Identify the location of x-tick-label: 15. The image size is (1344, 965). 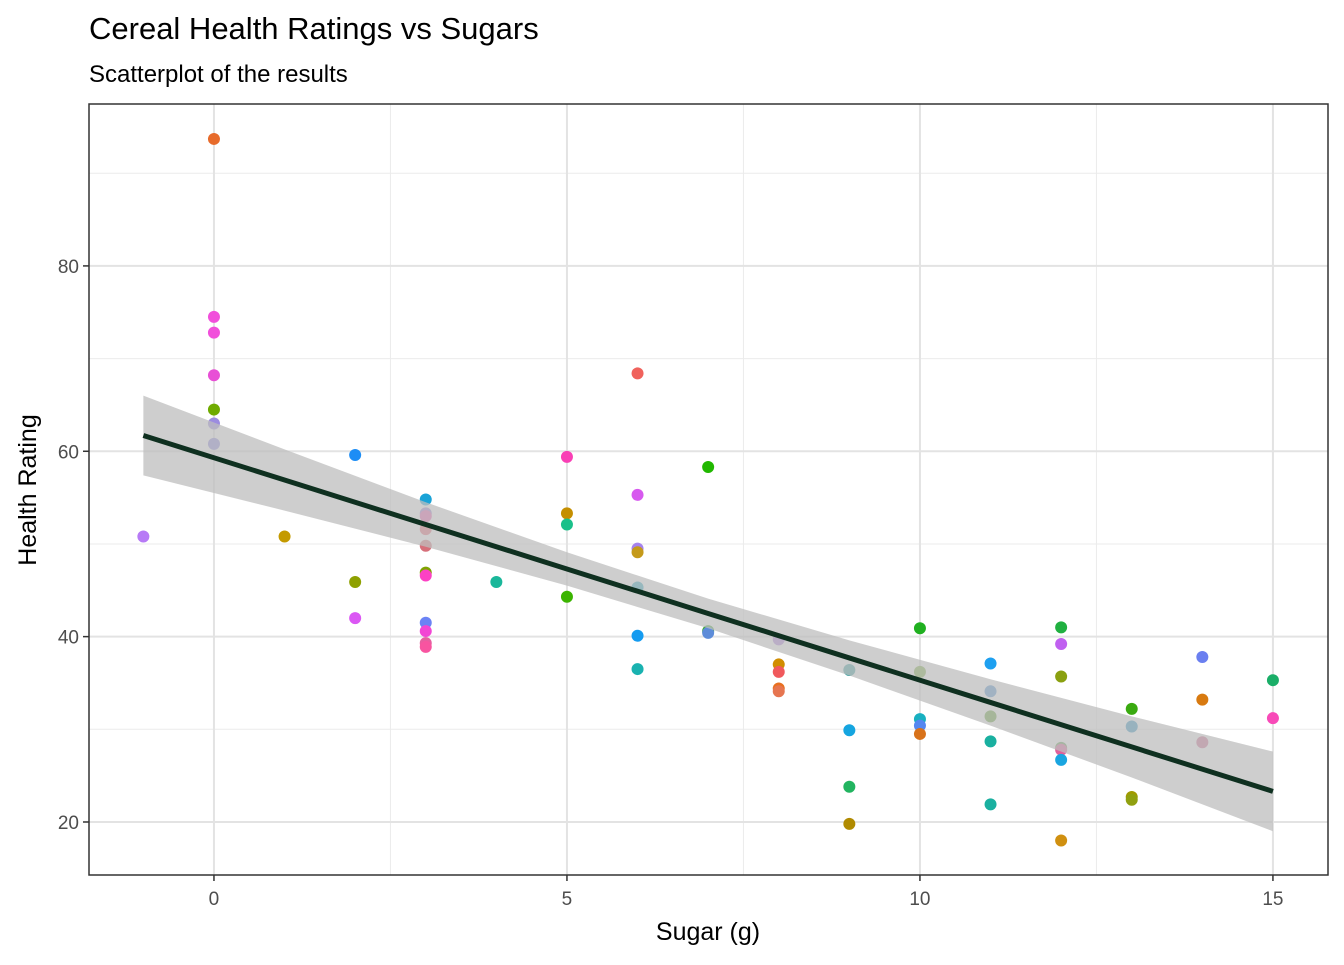
(1272, 899).